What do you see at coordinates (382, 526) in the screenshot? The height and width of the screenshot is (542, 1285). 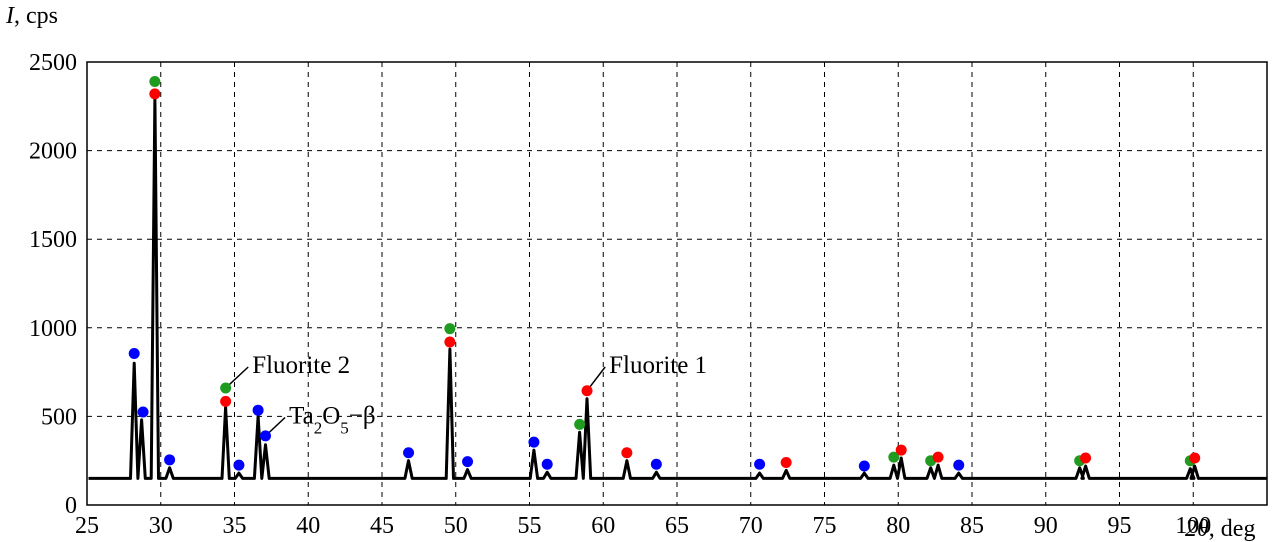 I see `x-tick-label: 45` at bounding box center [382, 526].